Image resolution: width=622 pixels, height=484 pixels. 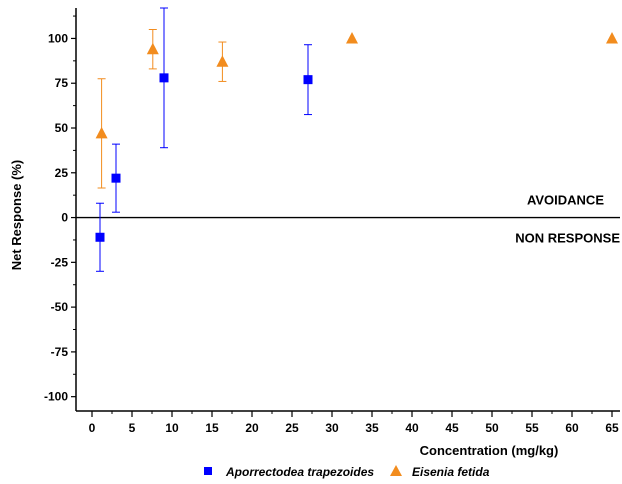 I want to click on legend-label-aporrectodea: Aporrectodea trapezoides, so click(x=299, y=472).